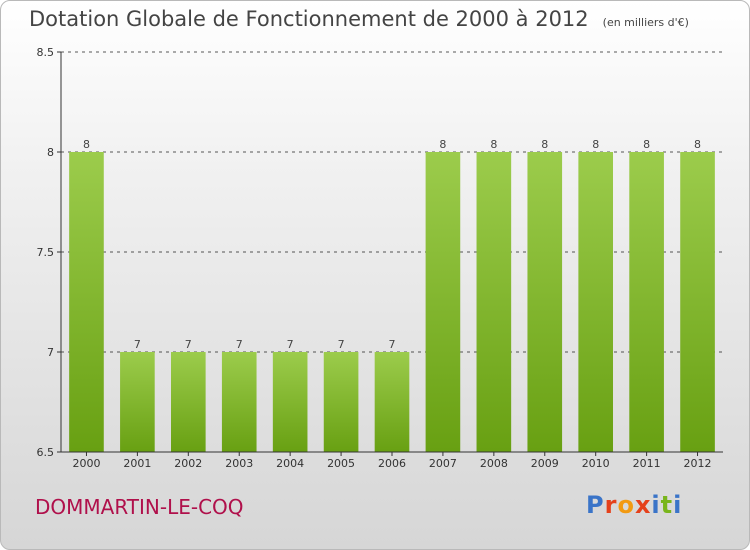 The height and width of the screenshot is (550, 750). What do you see at coordinates (643, 505) in the screenshot?
I see `logo-letter: x` at bounding box center [643, 505].